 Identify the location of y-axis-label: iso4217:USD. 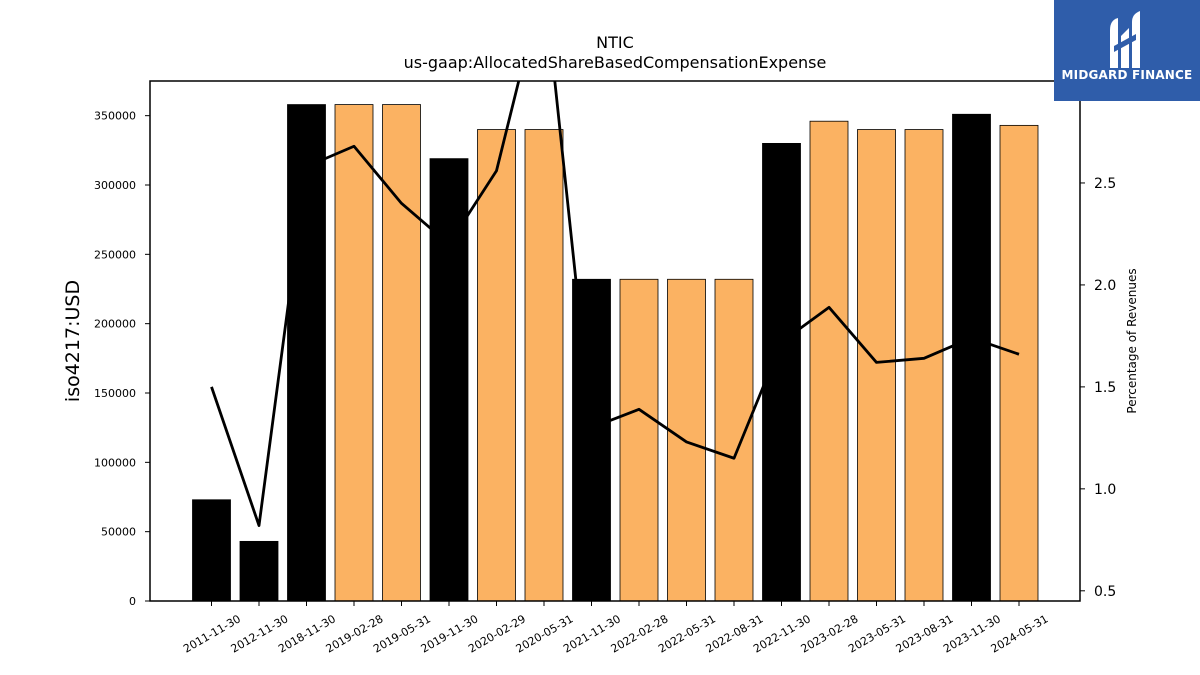
(73, 341).